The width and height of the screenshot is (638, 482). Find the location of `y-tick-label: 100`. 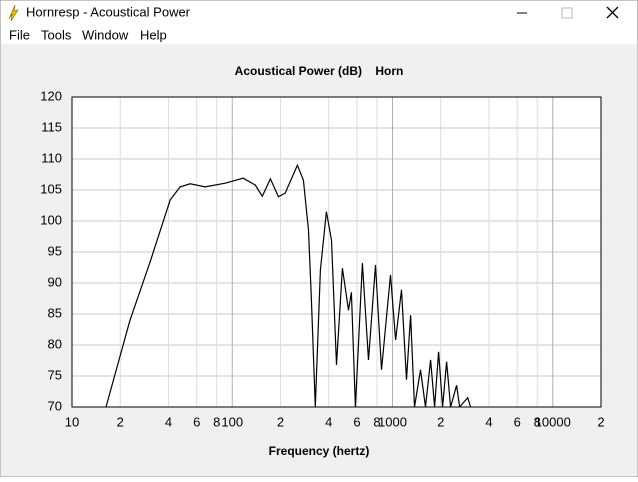

y-tick-label: 100 is located at coordinates (51, 219).